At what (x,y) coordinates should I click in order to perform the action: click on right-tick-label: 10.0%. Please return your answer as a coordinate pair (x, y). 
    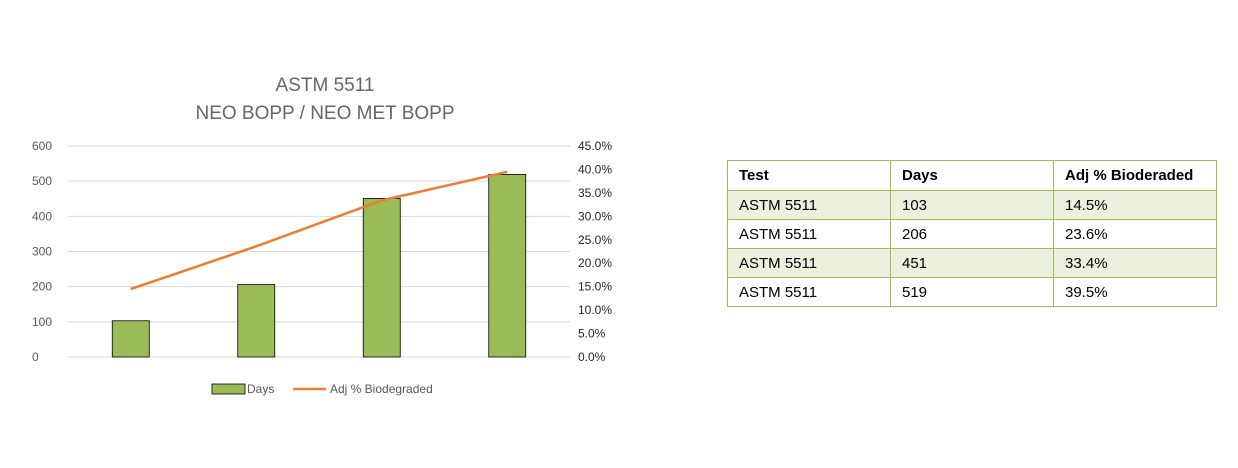
    Looking at the image, I should click on (595, 310).